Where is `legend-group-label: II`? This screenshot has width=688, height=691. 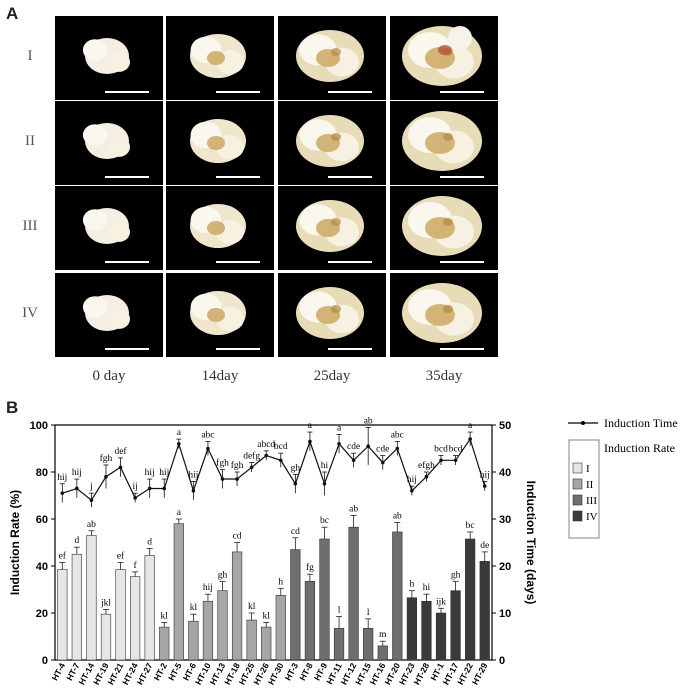 legend-group-label: II is located at coordinates (590, 485).